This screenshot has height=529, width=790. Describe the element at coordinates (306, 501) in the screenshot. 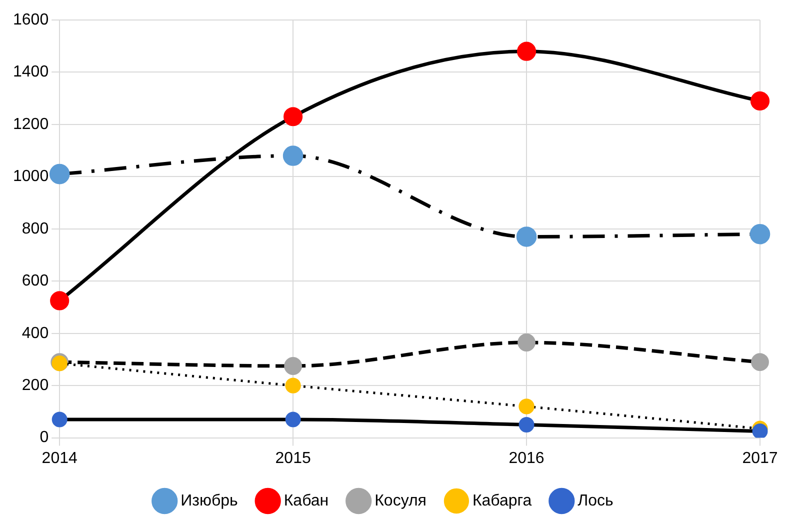

I see `legend-label: Кабан` at that location.